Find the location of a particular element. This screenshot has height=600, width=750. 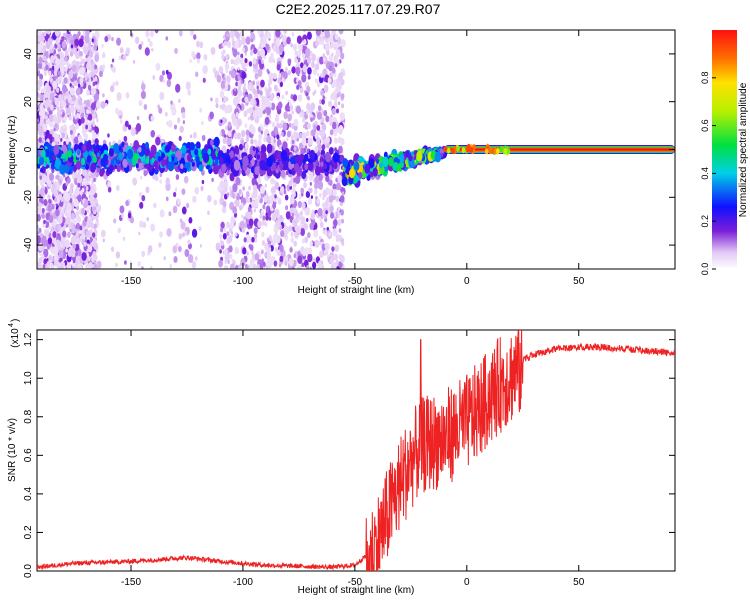

snr-multiplier: (x10 4 ) is located at coordinates (14, 333).